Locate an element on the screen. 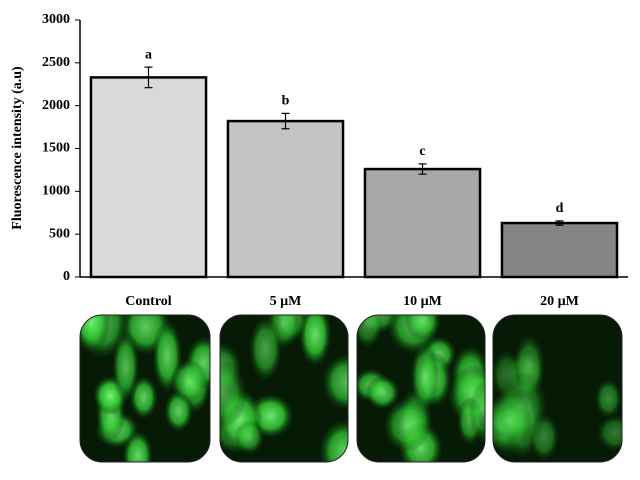 The image size is (640, 480). y-tick-label: 0 is located at coordinates (66, 276).